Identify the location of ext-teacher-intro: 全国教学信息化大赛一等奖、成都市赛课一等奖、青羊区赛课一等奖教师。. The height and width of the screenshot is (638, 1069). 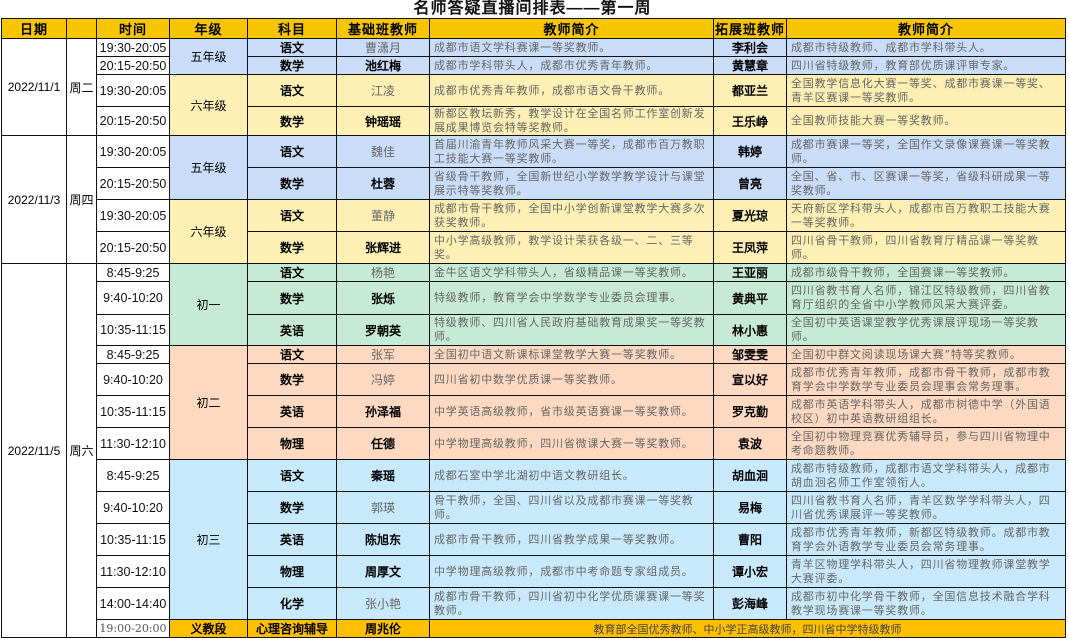
(926, 90).